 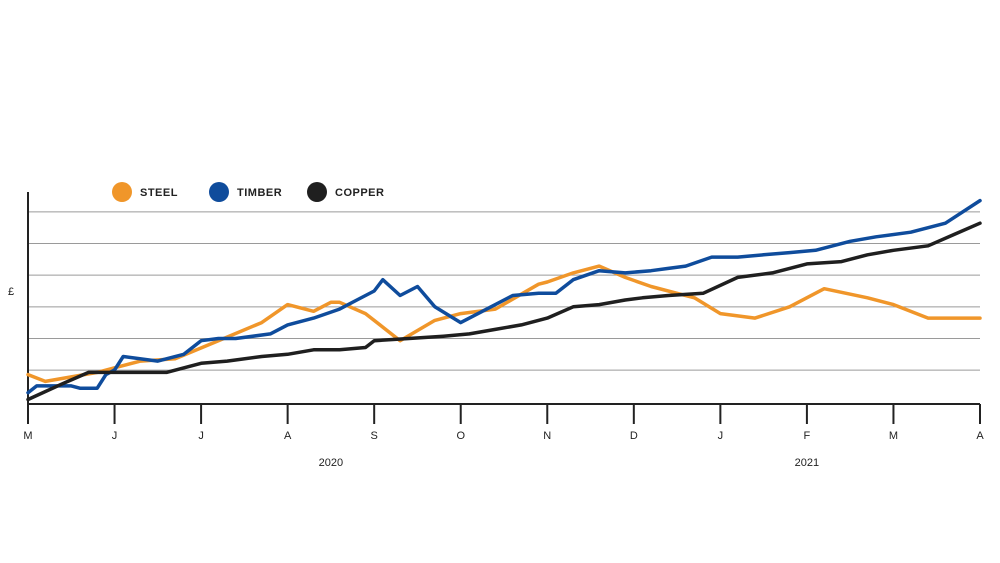 What do you see at coordinates (331, 463) in the screenshot?
I see `year-label: 2020` at bounding box center [331, 463].